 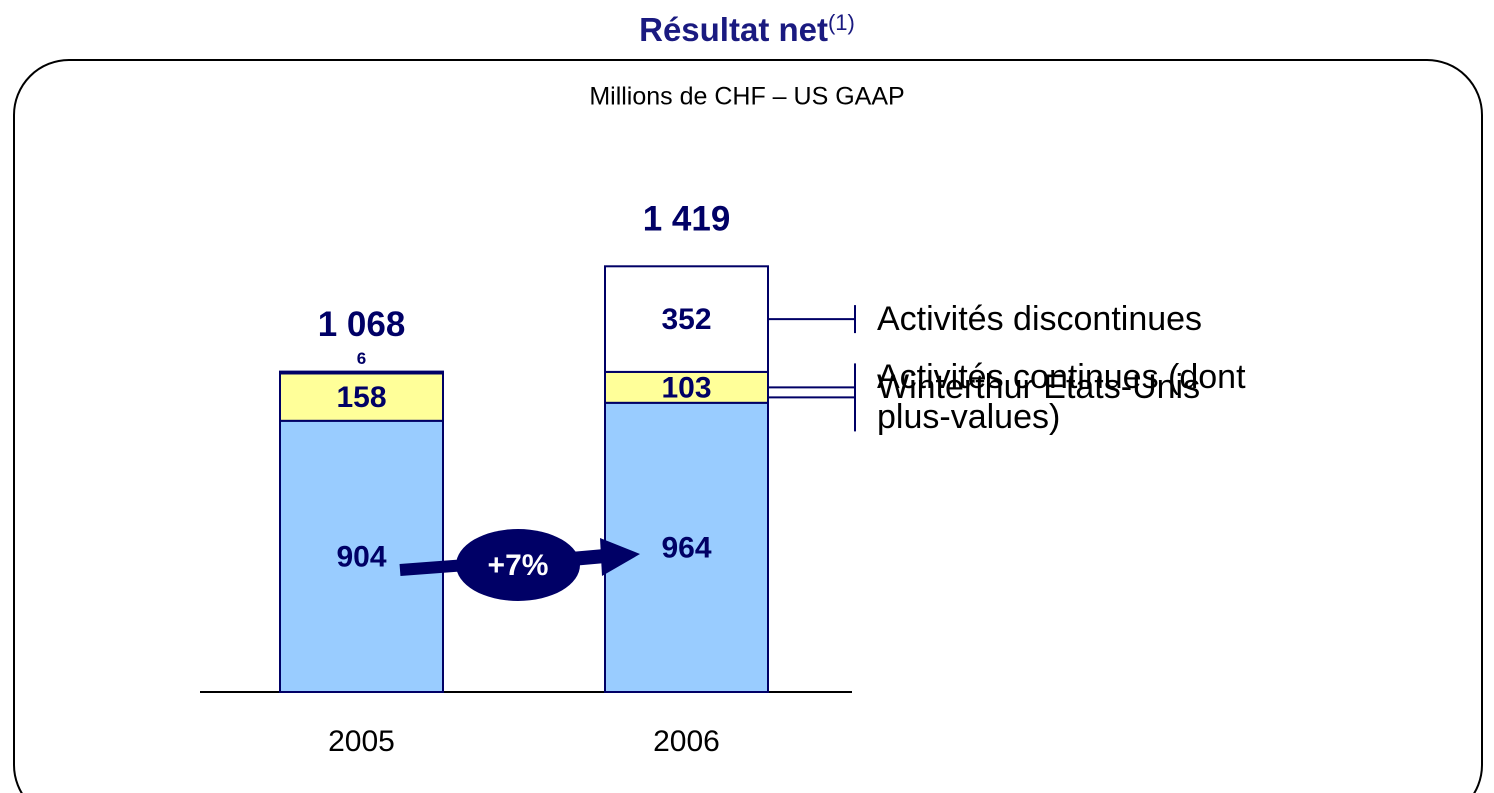 What do you see at coordinates (361, 741) in the screenshot?
I see `x-tick-label: 2005` at bounding box center [361, 741].